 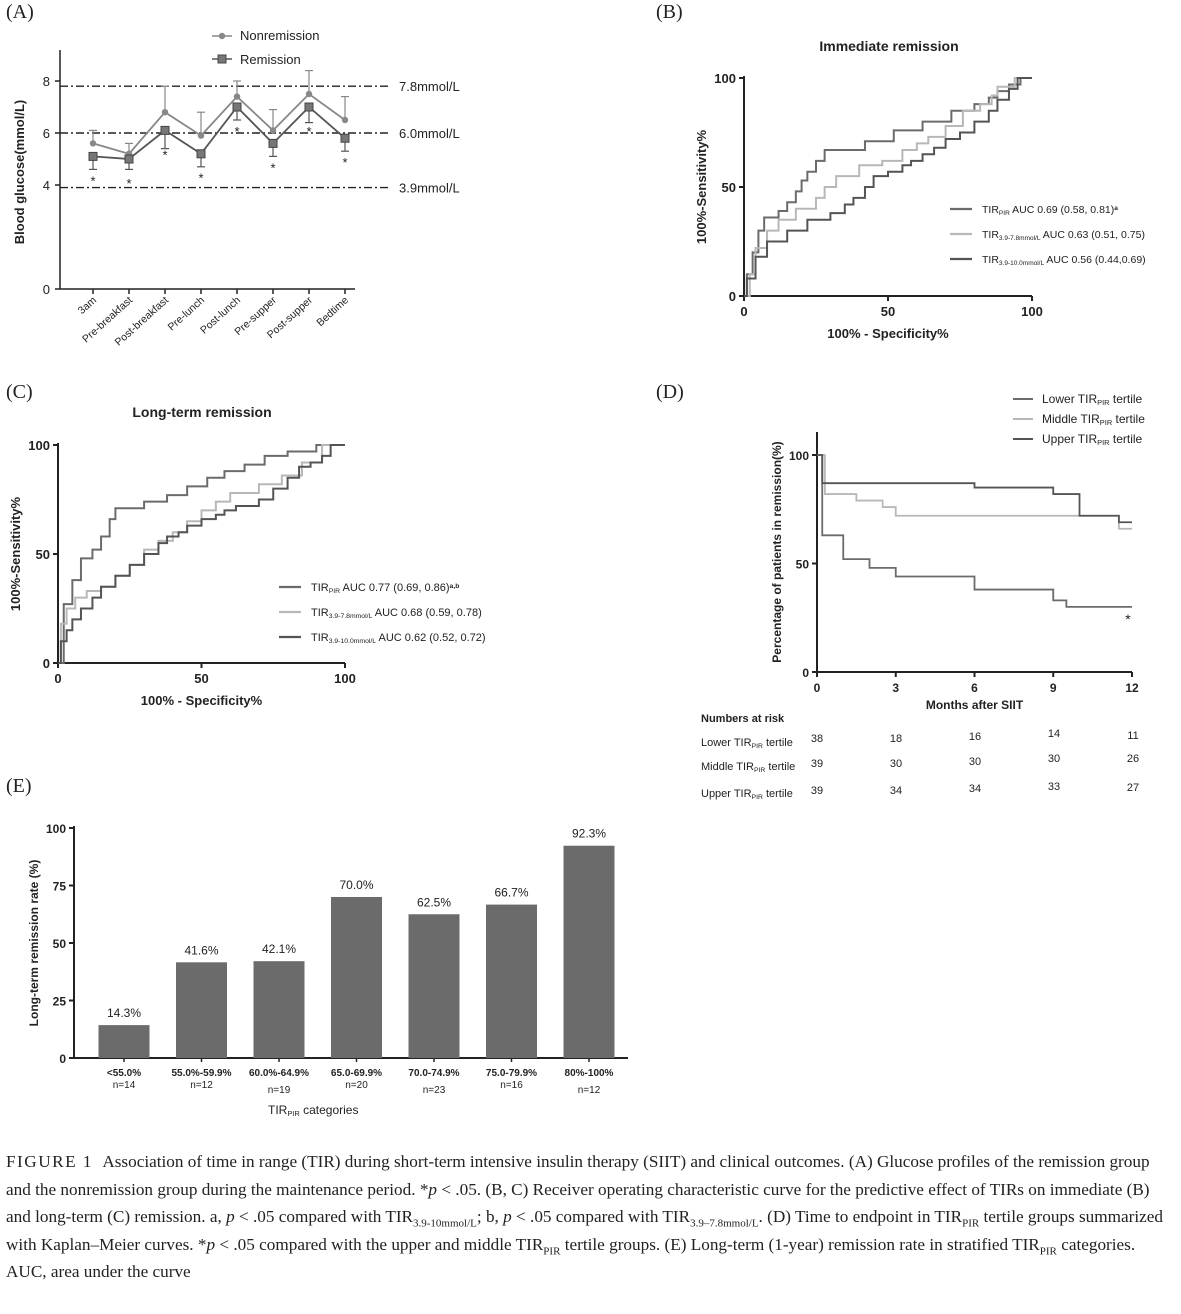 What do you see at coordinates (1092, 439) in the screenshot?
I see `panel-d-legend-label: Upper TIRPIR tertile` at bounding box center [1092, 439].